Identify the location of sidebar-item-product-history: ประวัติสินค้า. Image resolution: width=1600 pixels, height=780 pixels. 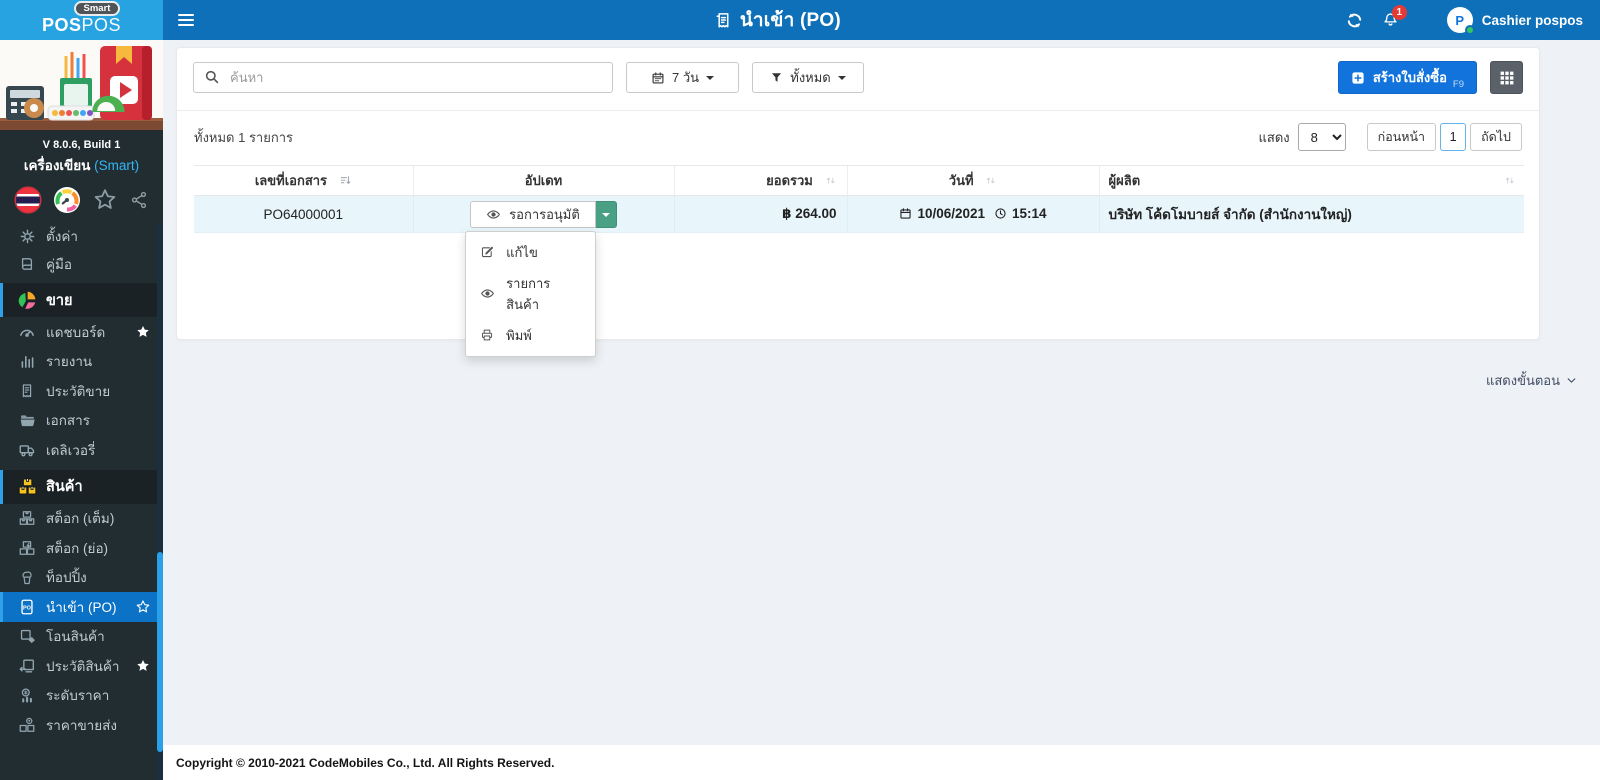
(81, 666).